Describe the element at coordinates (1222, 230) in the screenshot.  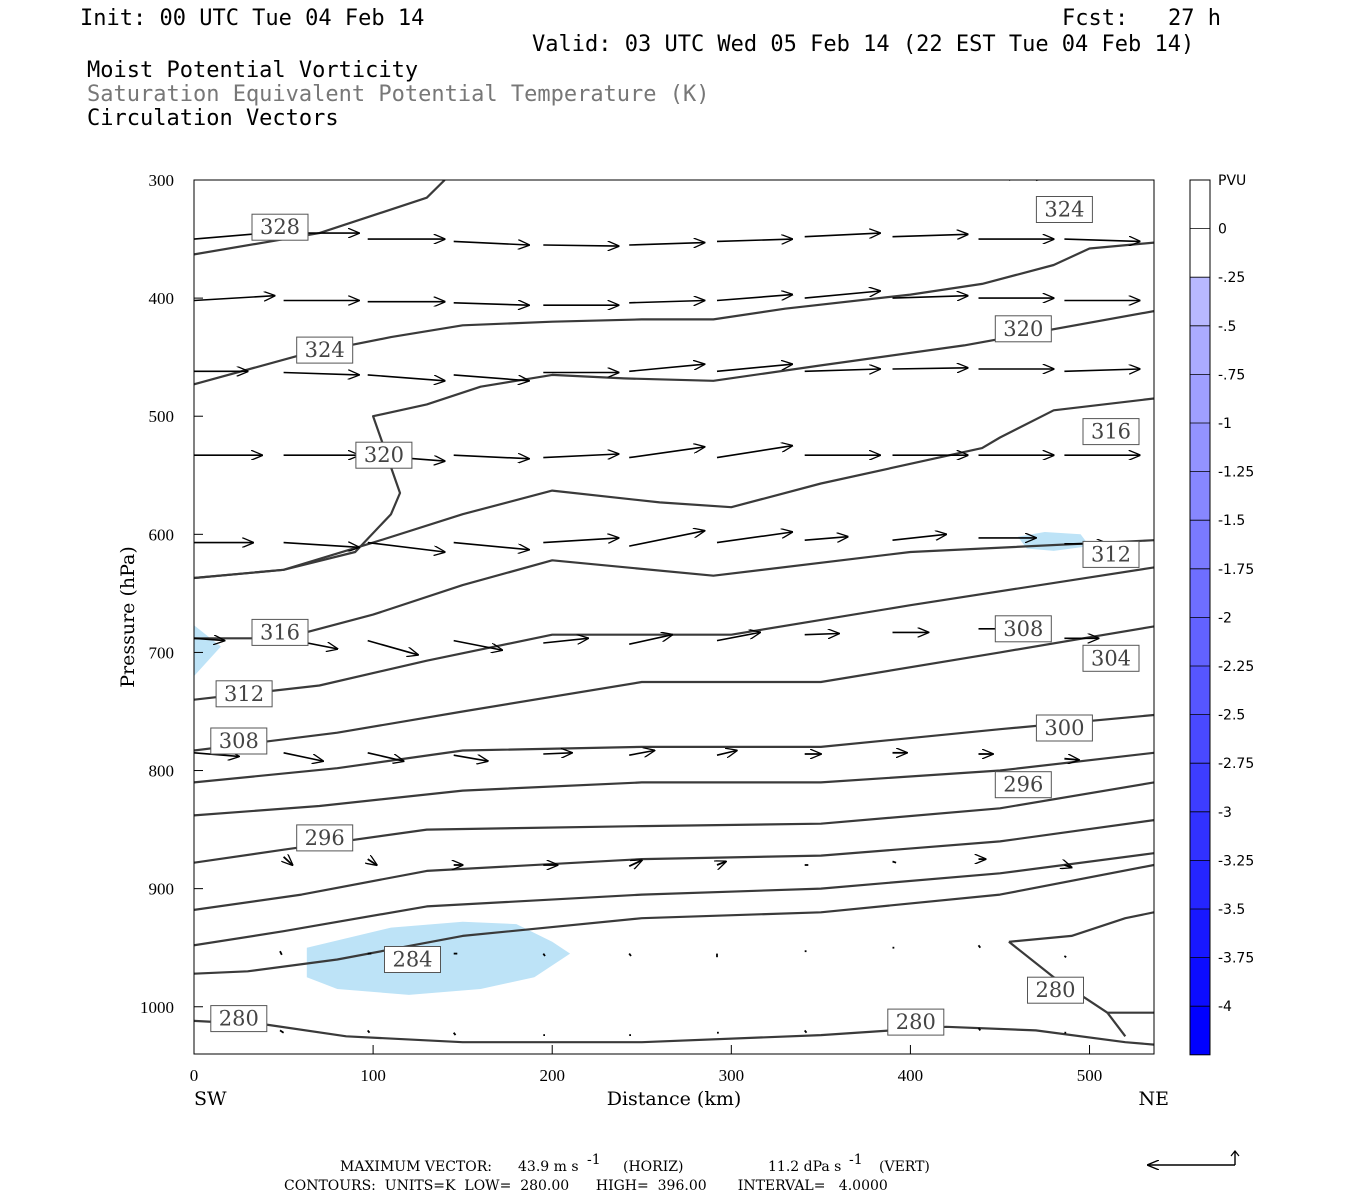
I see `colorbar-label: 0` at that location.